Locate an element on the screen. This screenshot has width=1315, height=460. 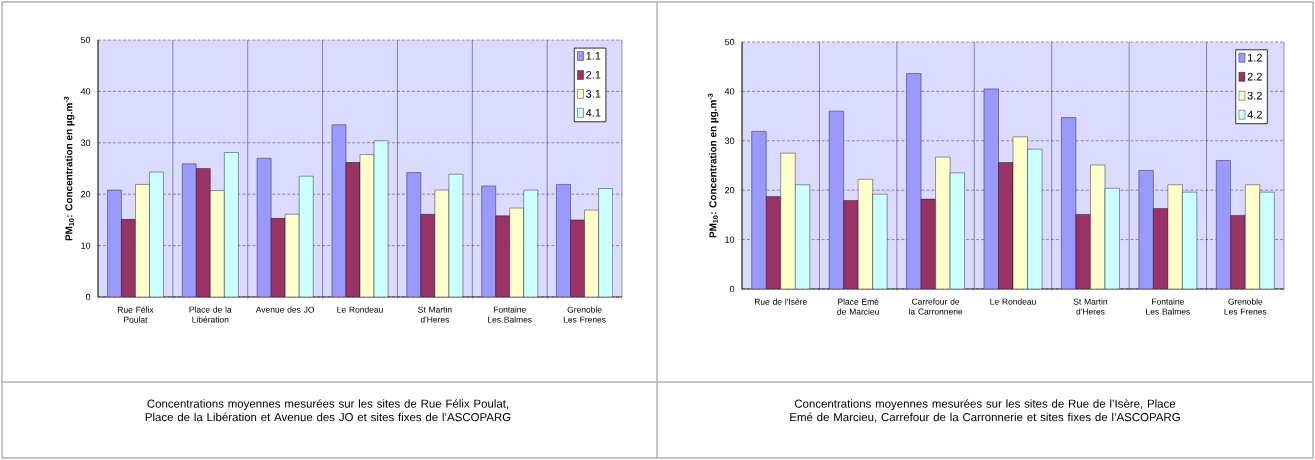
legend-label: 2.1 is located at coordinates (593, 74).